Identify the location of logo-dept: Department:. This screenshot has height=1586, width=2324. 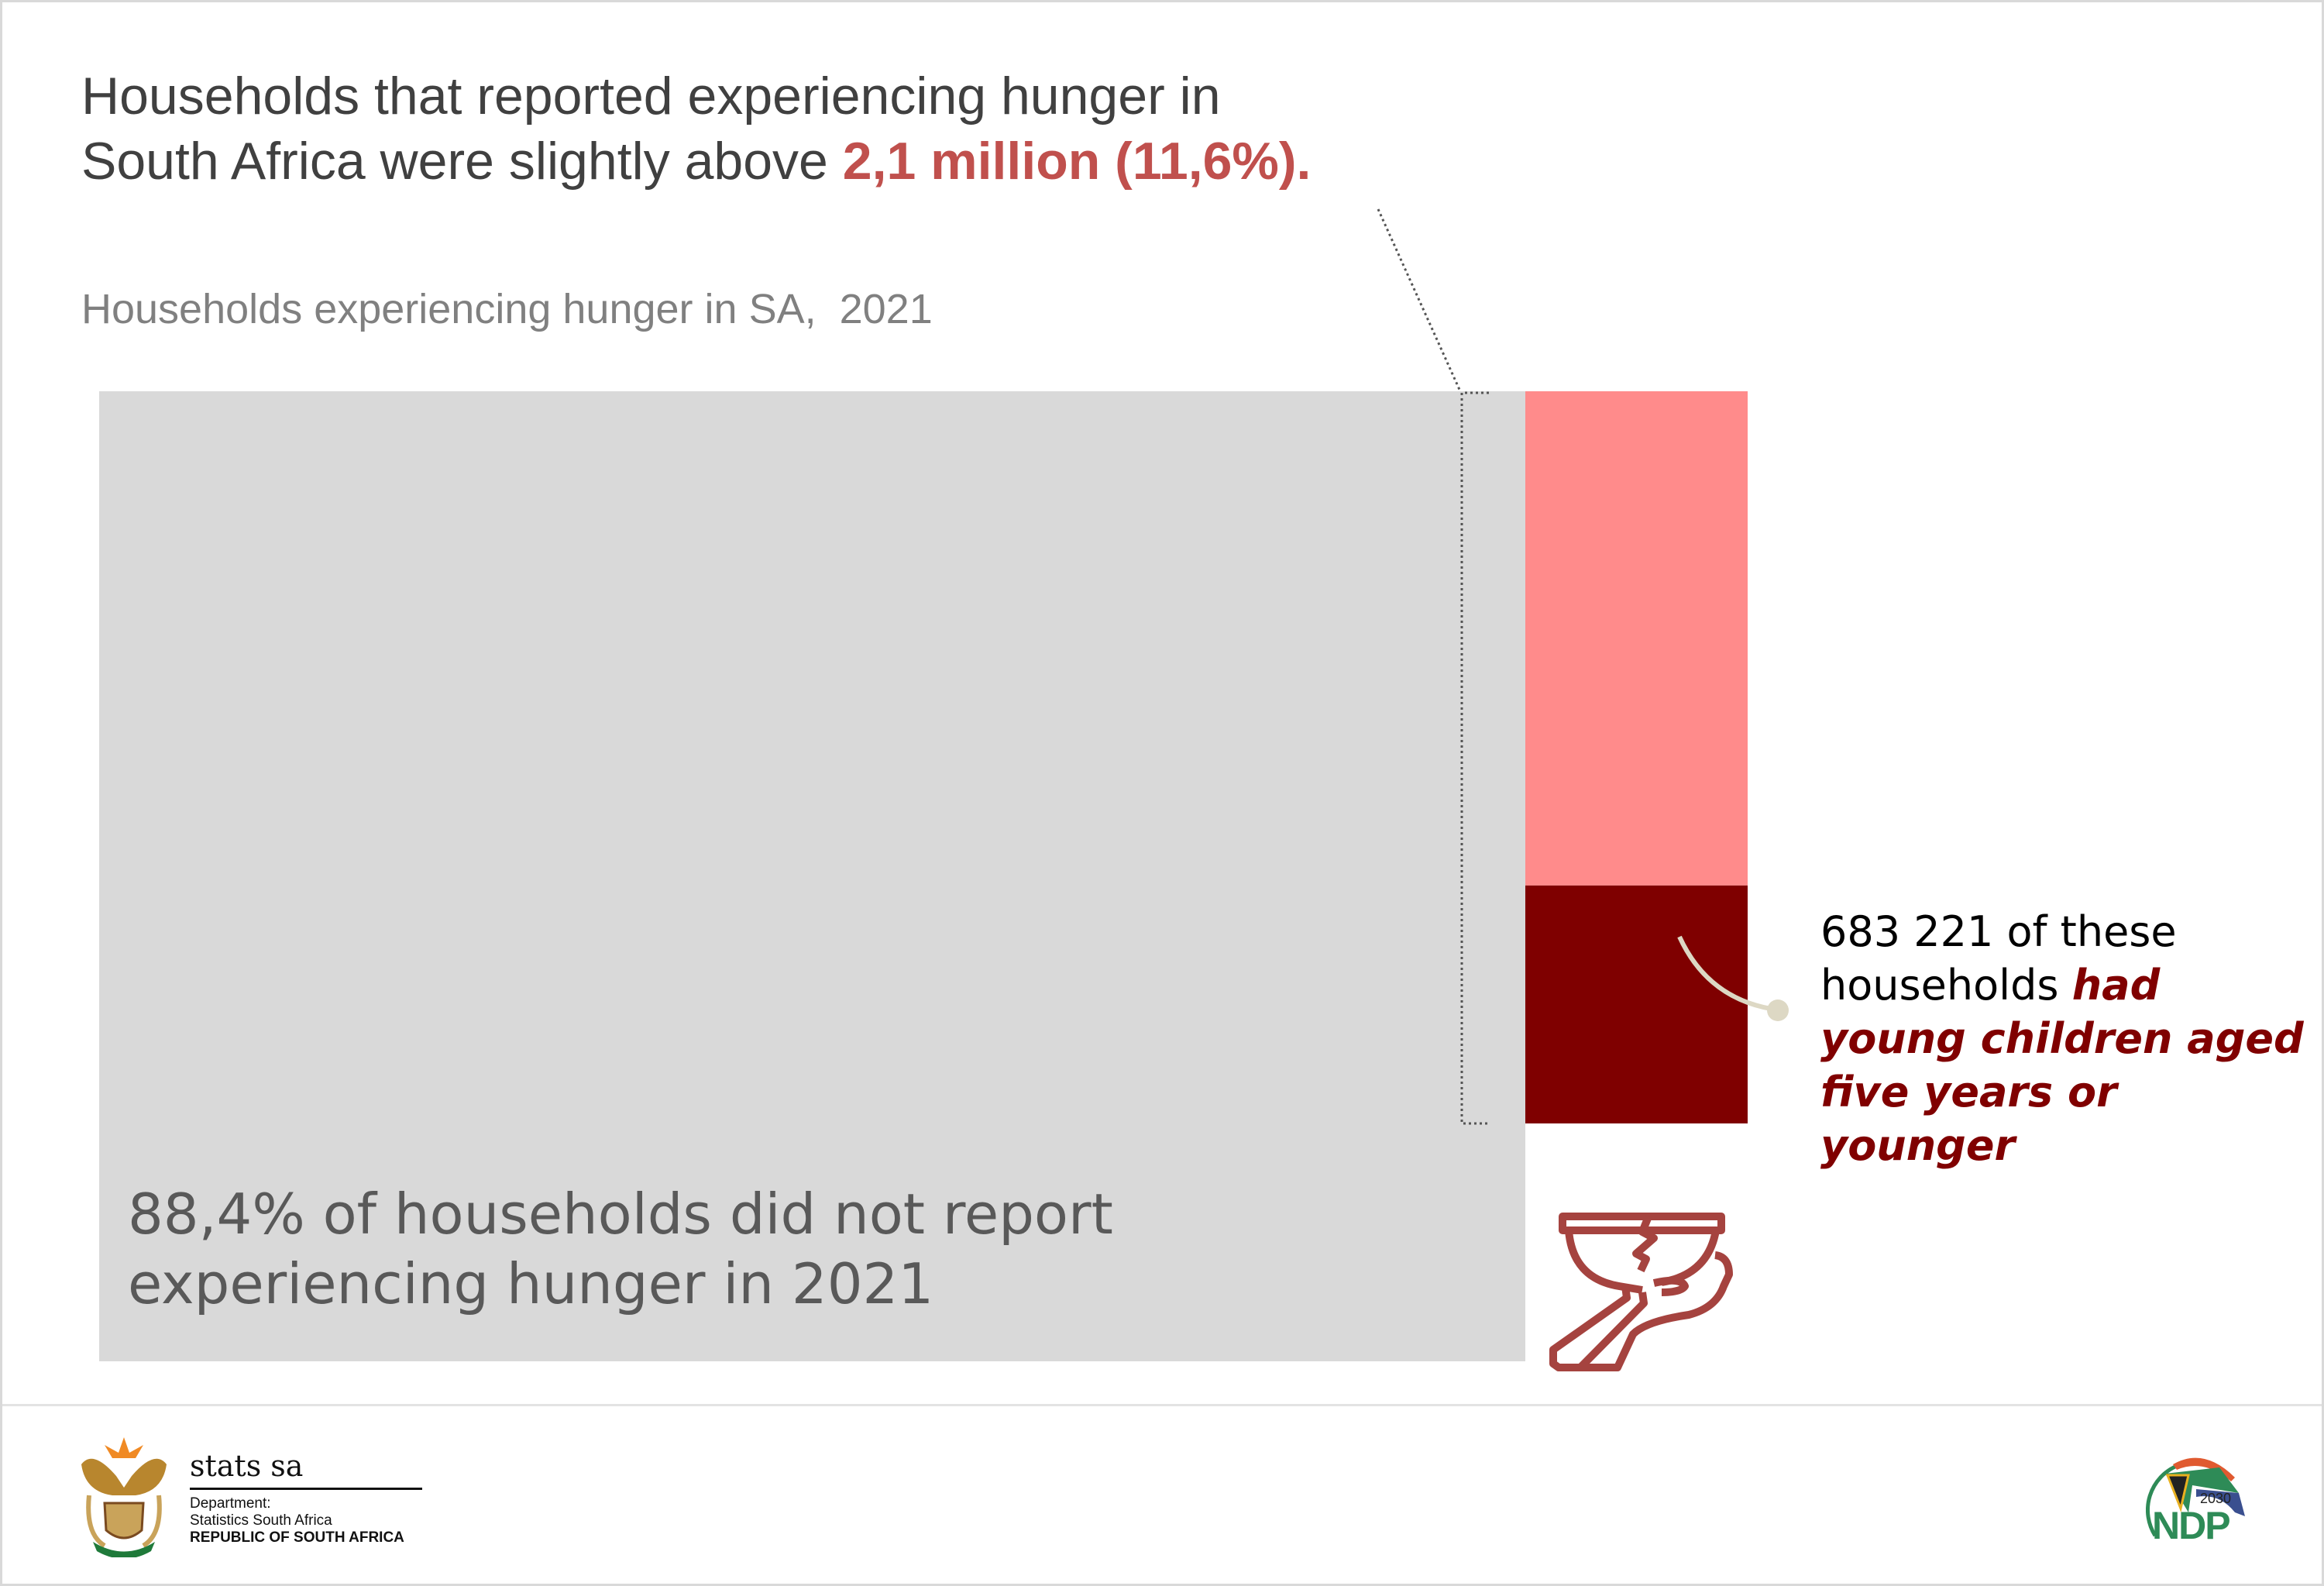
(230, 1504).